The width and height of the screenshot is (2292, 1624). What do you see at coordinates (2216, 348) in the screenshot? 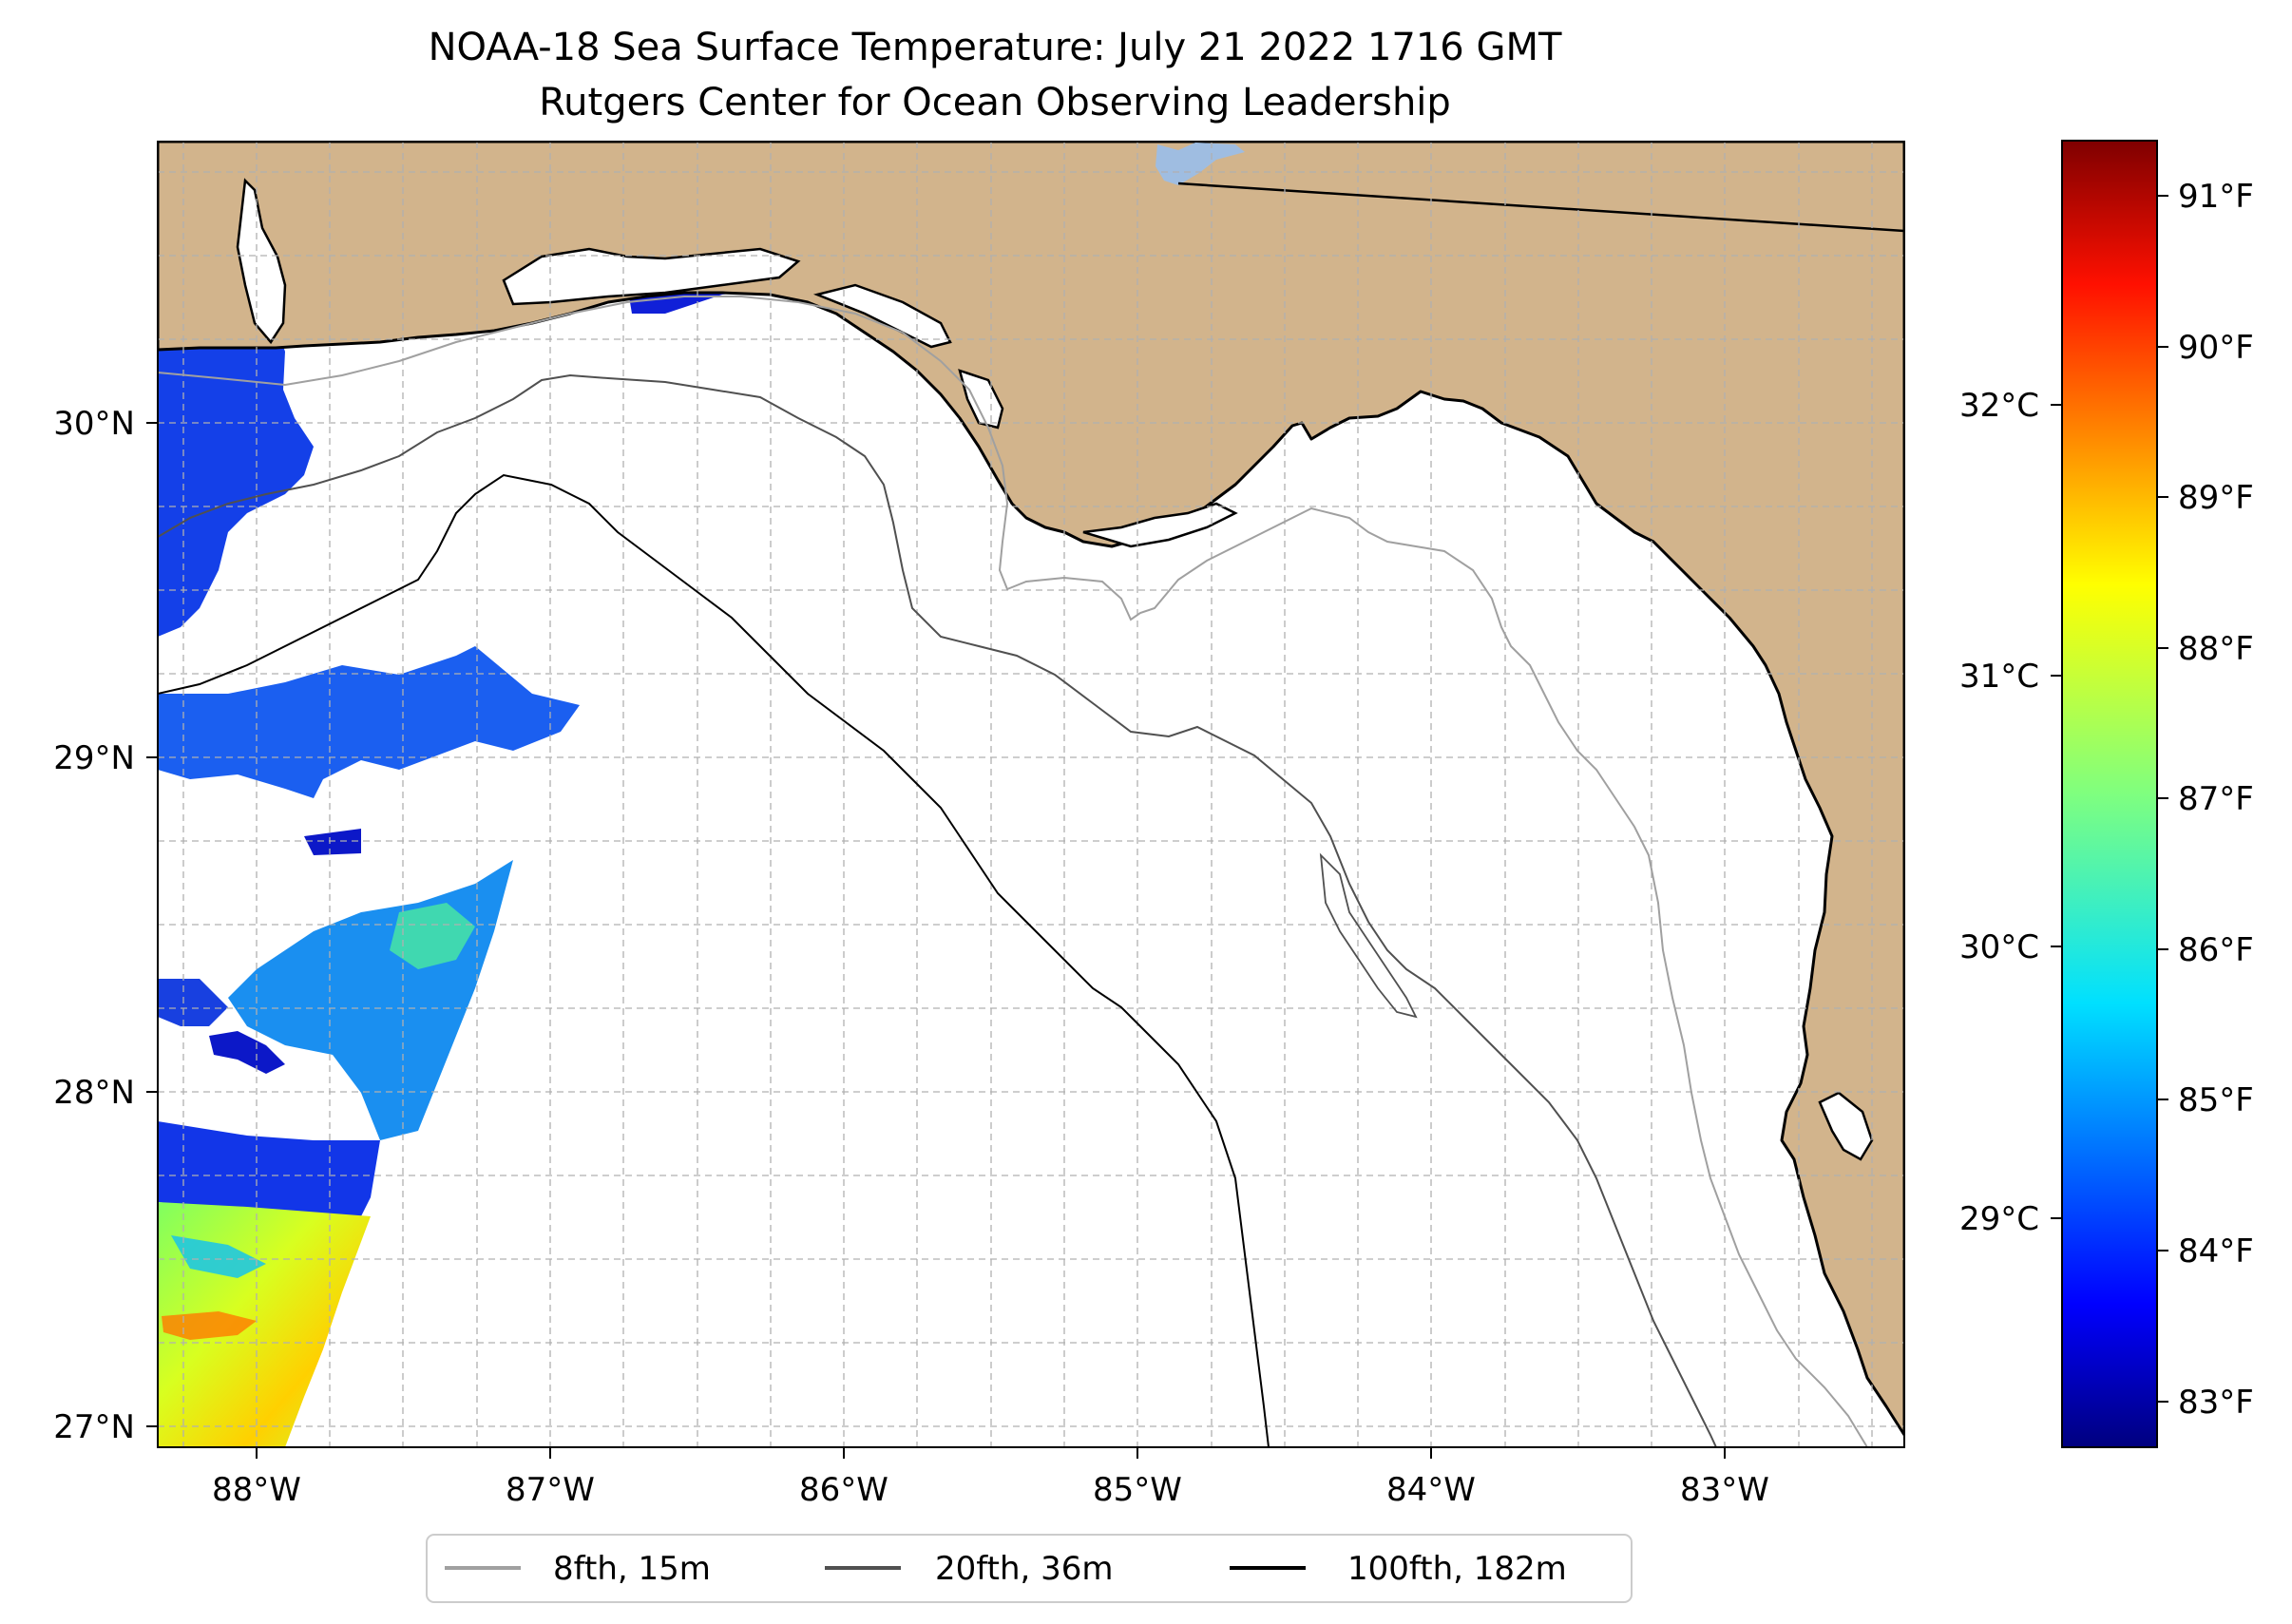
I see `colorbar-f-label: 90°F` at bounding box center [2216, 348].